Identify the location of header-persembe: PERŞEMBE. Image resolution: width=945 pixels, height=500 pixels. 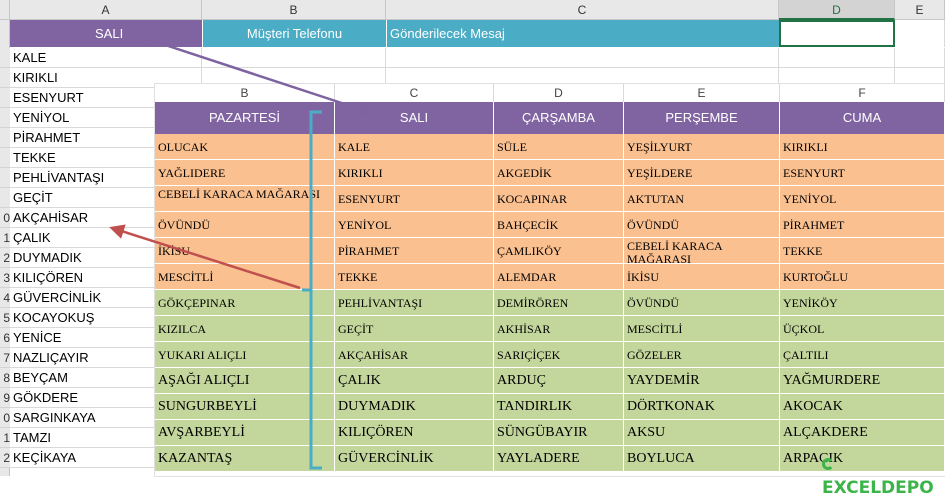
(702, 118).